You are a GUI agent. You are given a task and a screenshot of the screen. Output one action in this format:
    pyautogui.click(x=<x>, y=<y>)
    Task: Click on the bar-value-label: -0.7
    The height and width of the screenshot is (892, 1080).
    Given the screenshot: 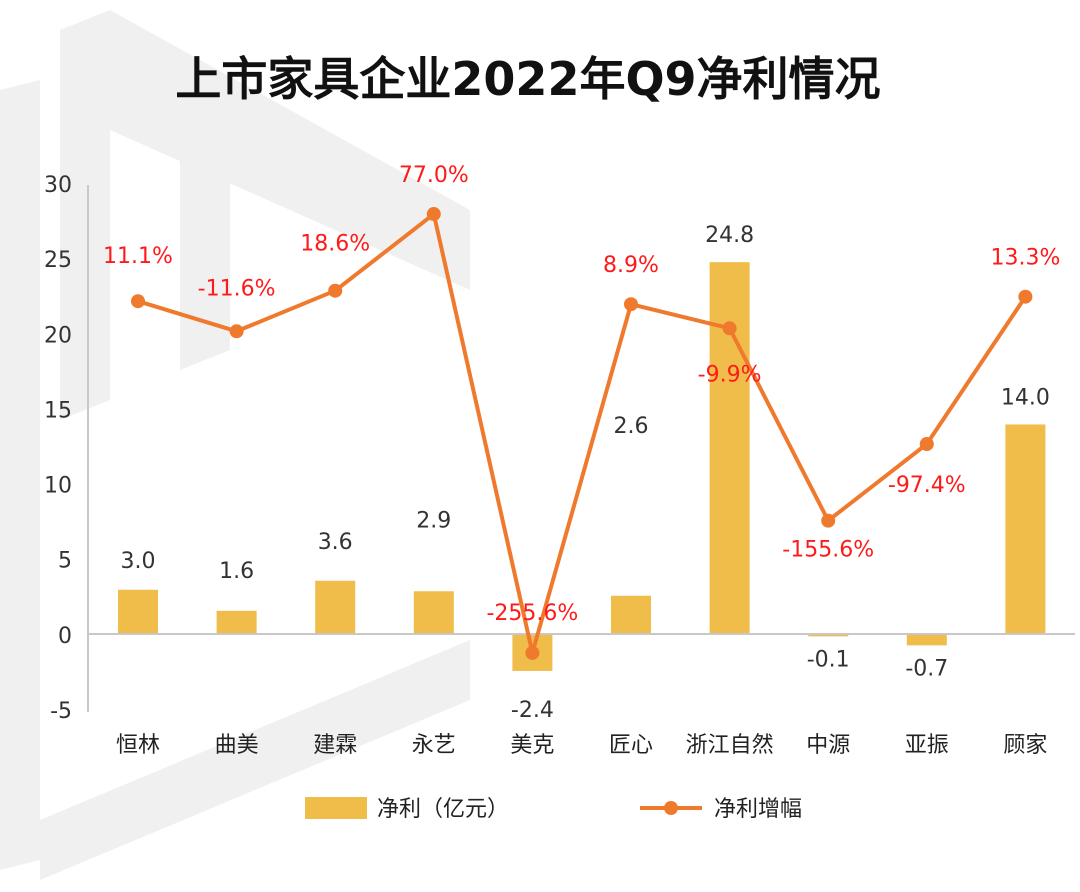 What is the action you would take?
    pyautogui.click(x=926, y=668)
    